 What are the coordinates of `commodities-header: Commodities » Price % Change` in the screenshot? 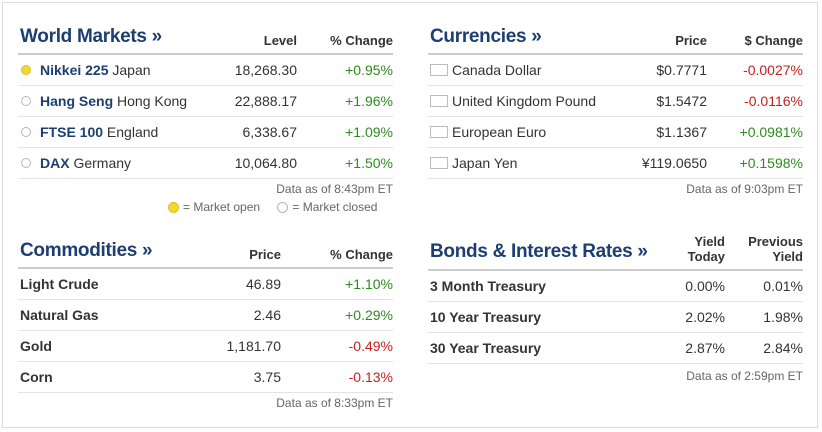 It's located at (205, 252).